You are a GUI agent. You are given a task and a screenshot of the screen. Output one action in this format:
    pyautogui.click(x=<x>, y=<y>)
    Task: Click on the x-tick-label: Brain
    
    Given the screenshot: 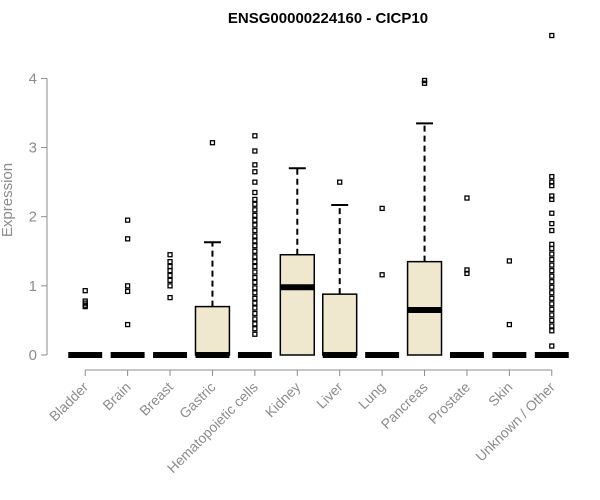 What is the action you would take?
    pyautogui.click(x=116, y=396)
    